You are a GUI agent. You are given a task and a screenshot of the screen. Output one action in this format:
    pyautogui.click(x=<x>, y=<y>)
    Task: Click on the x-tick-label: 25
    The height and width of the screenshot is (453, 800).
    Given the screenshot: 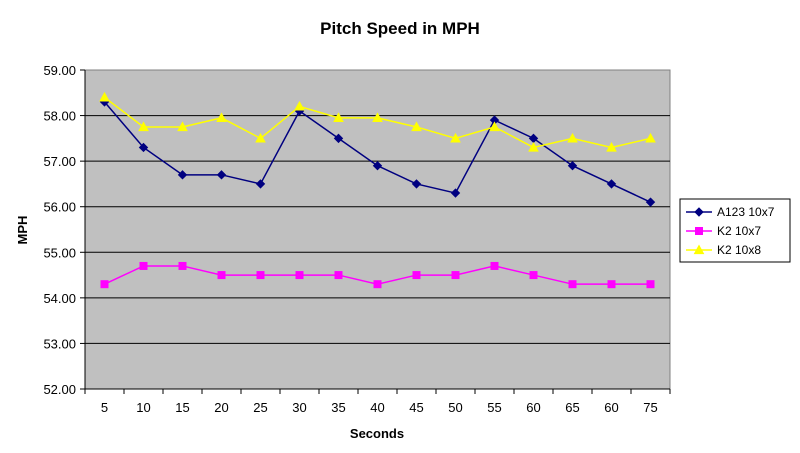 What is the action you would take?
    pyautogui.click(x=260, y=407)
    